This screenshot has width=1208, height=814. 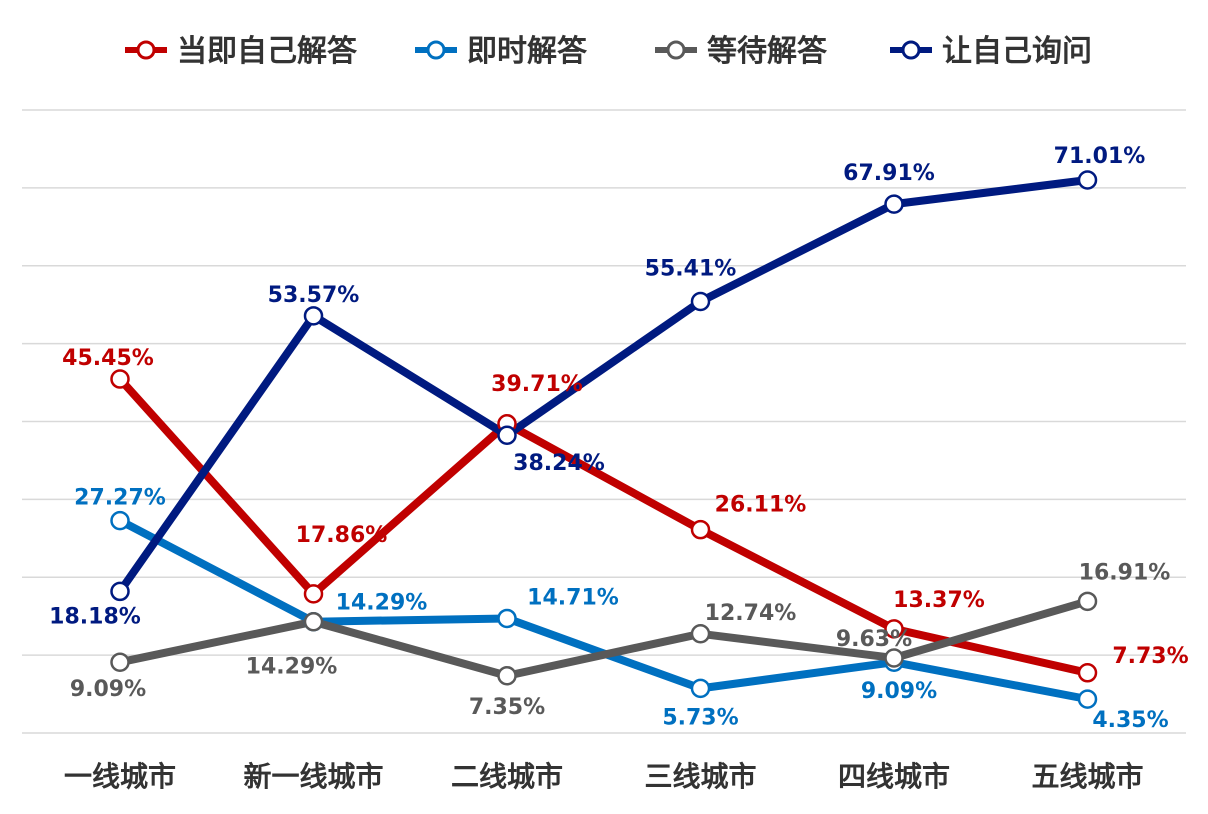 What do you see at coordinates (889, 173) in the screenshot?
I see `data-label: 67.91%` at bounding box center [889, 173].